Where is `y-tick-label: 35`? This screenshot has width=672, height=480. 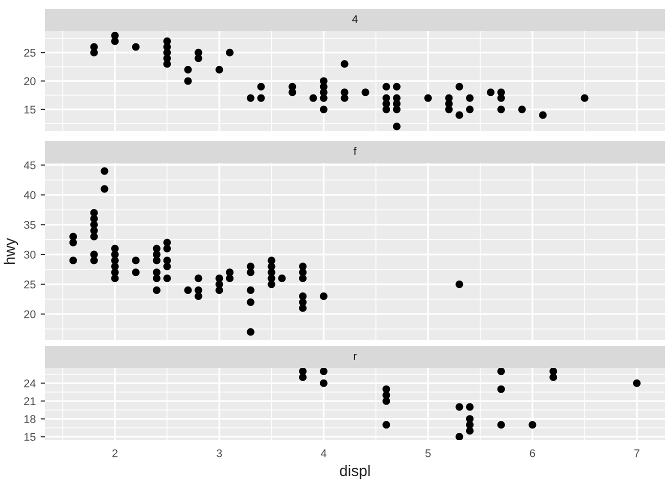 y-tick-label: 35 is located at coordinates (30, 224).